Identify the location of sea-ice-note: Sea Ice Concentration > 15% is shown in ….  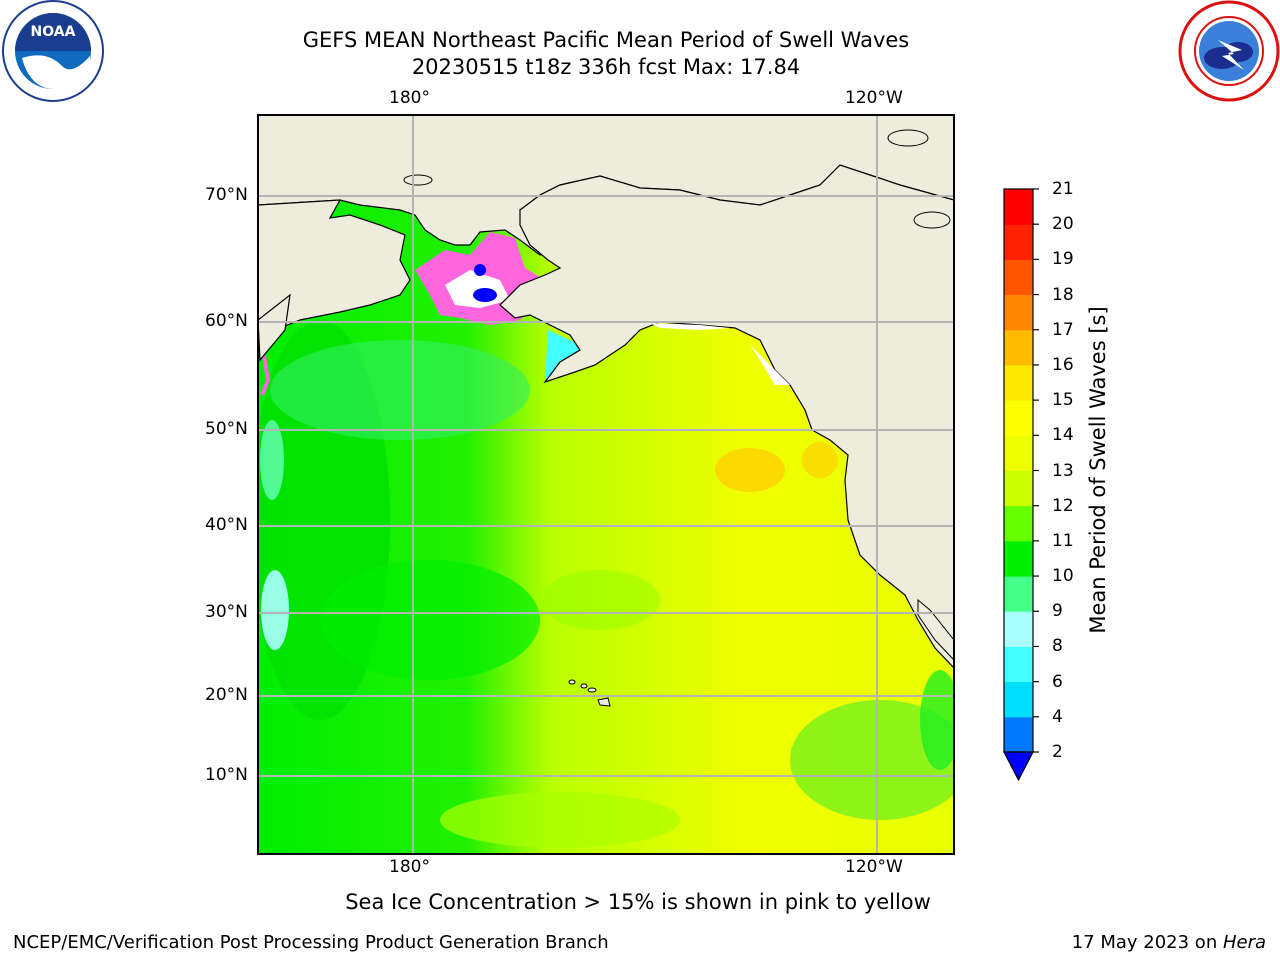
(638, 902).